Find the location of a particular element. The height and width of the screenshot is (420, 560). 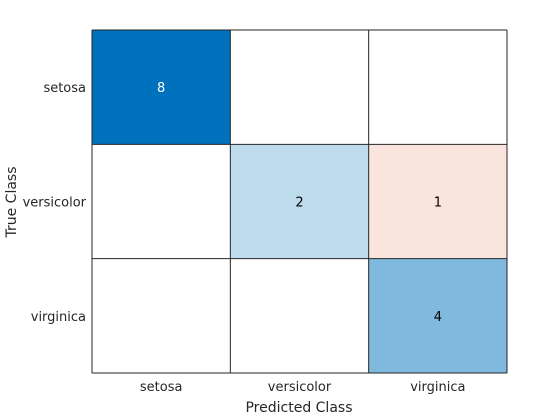

column-tick-label: virginica is located at coordinates (437, 387).